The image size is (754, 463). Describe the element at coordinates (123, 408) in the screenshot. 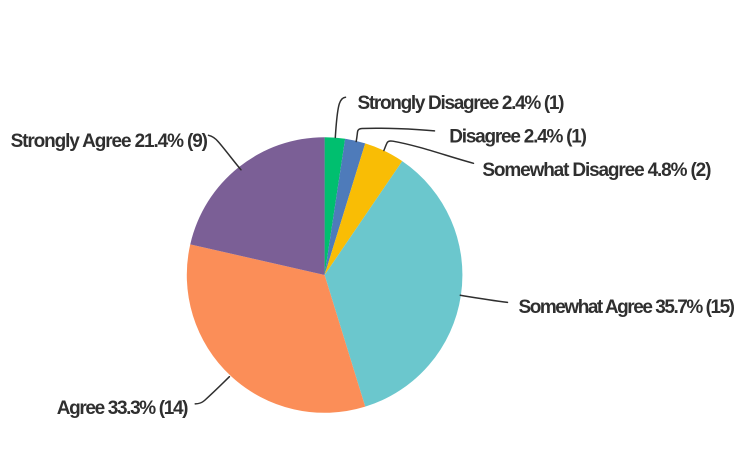

I see `svg-text: Agree 33.3% (14)` at that location.